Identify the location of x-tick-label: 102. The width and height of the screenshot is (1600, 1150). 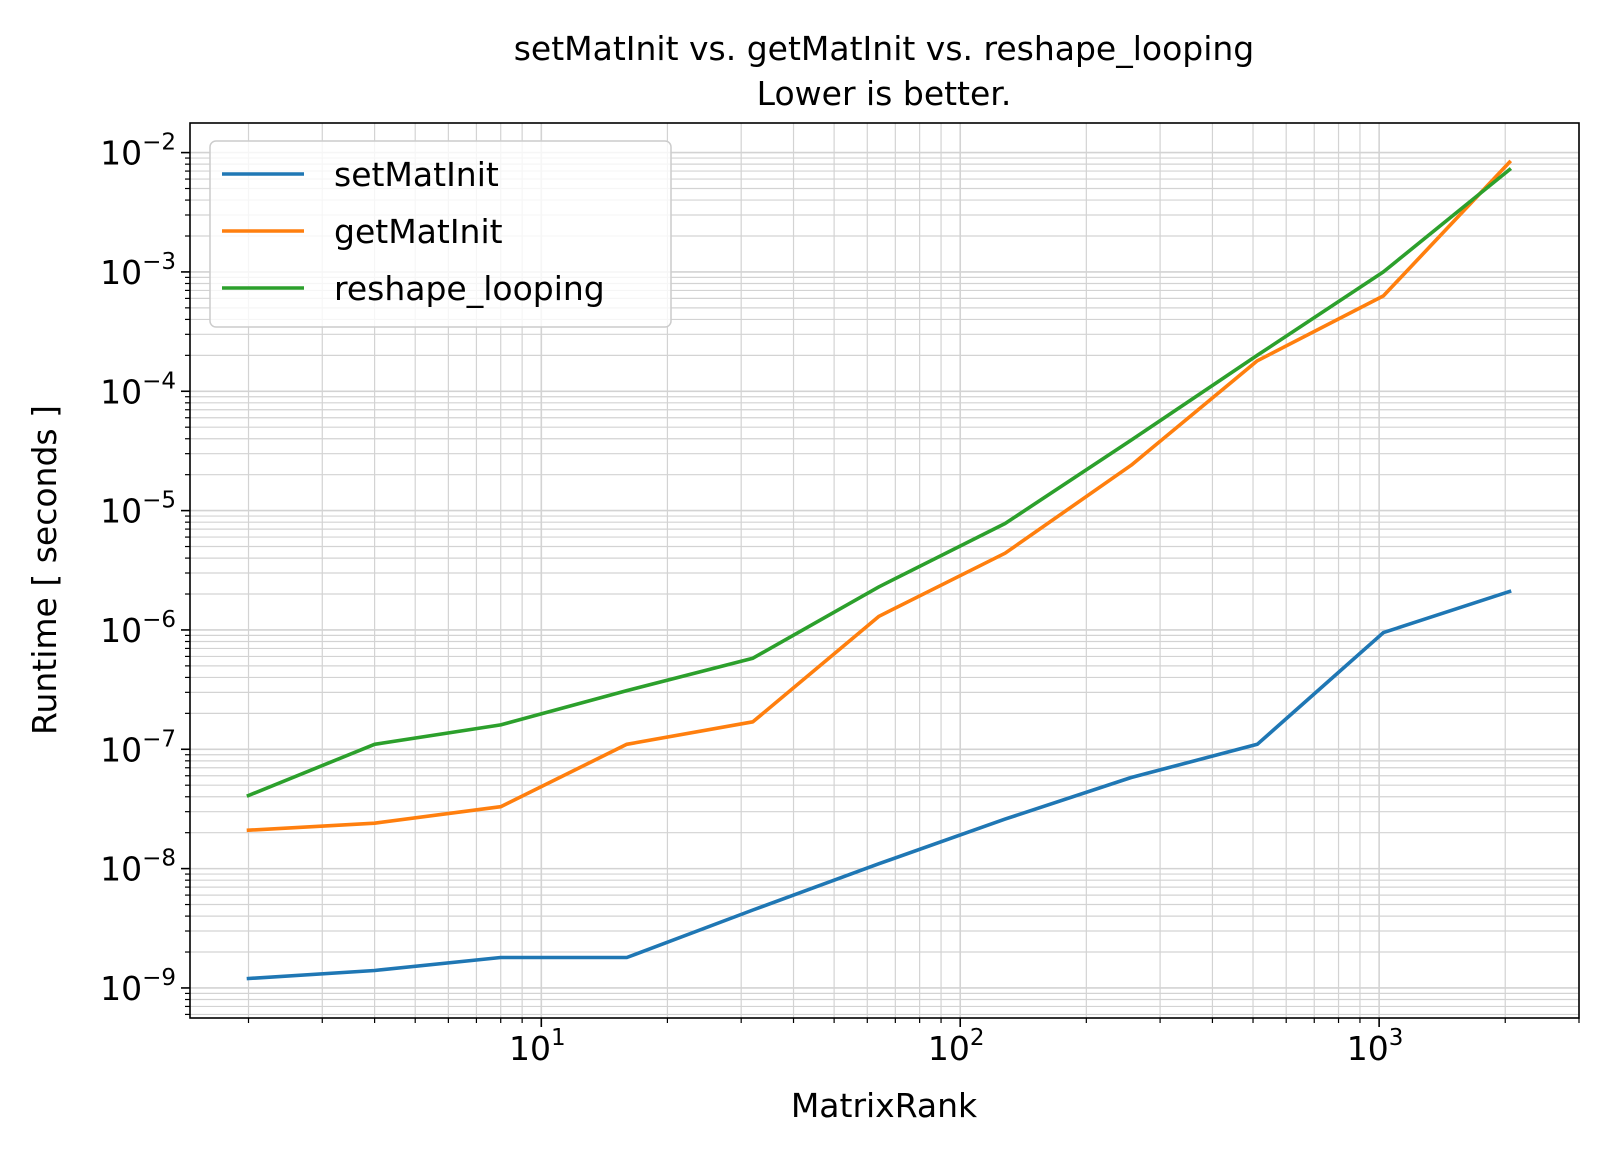
(956, 1046).